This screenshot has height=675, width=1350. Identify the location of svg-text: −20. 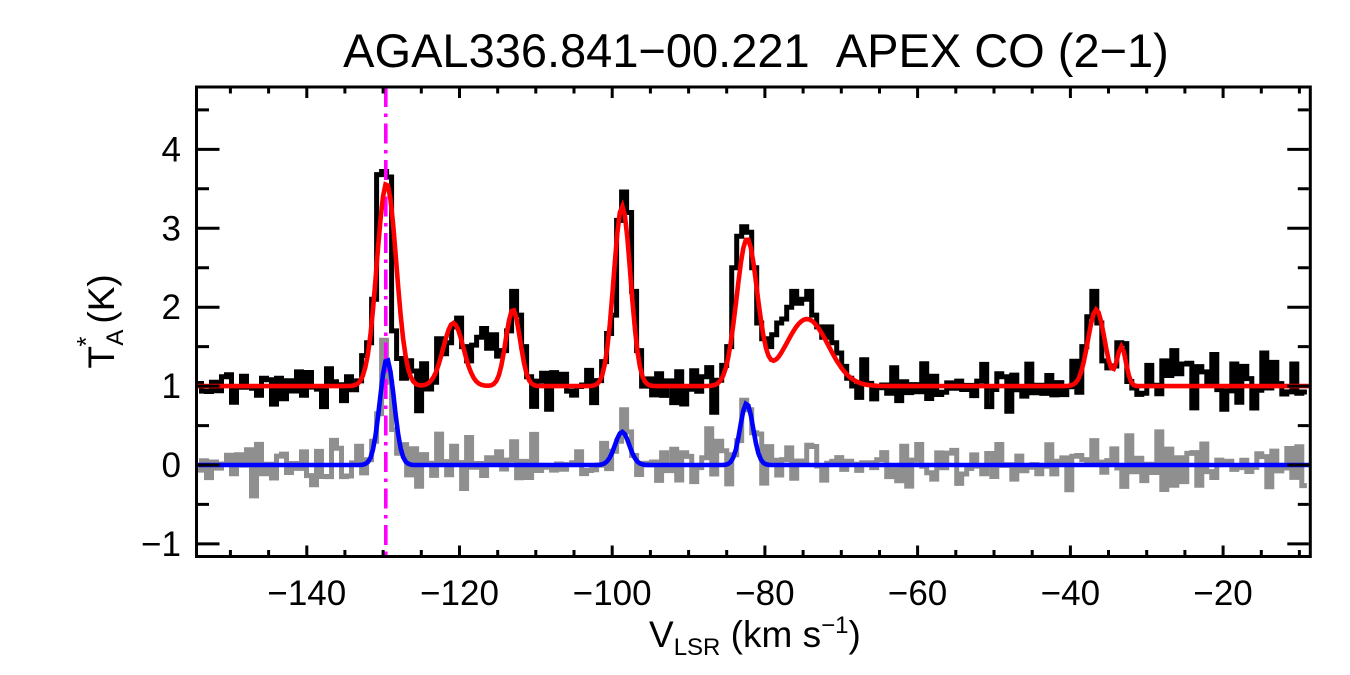
(1222, 593).